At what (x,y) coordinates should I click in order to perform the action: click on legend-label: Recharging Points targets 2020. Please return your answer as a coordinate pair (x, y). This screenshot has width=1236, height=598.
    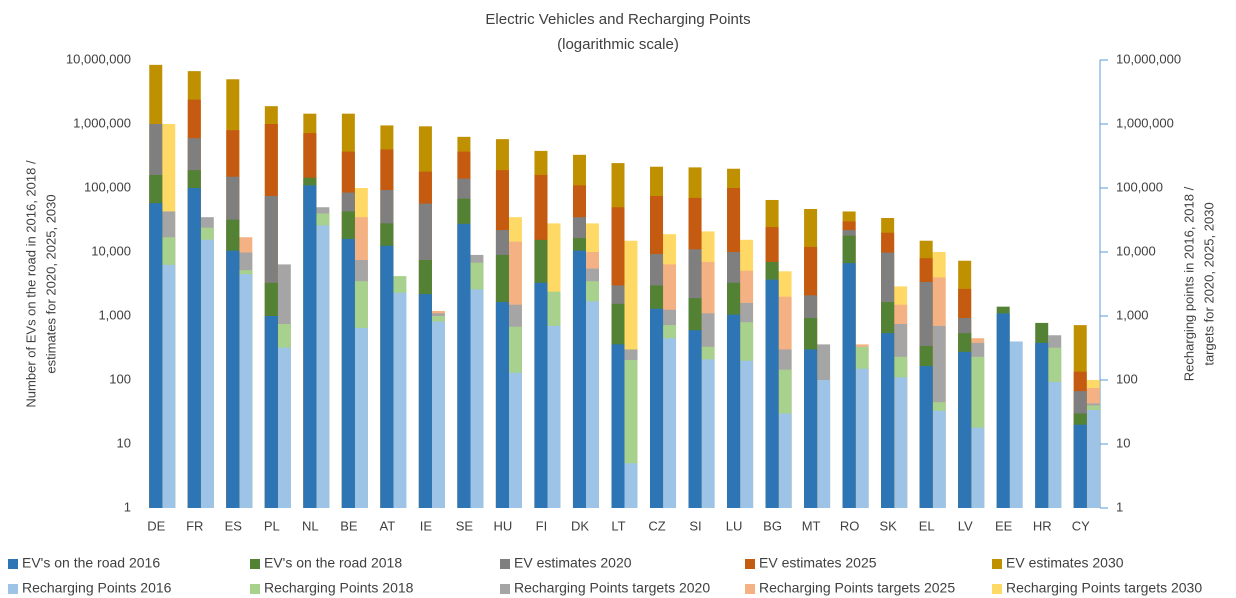
    Looking at the image, I should click on (612, 588).